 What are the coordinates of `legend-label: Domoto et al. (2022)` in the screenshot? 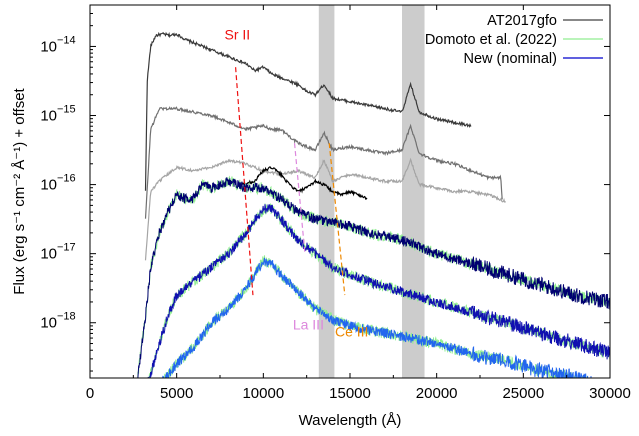 It's located at (491, 40).